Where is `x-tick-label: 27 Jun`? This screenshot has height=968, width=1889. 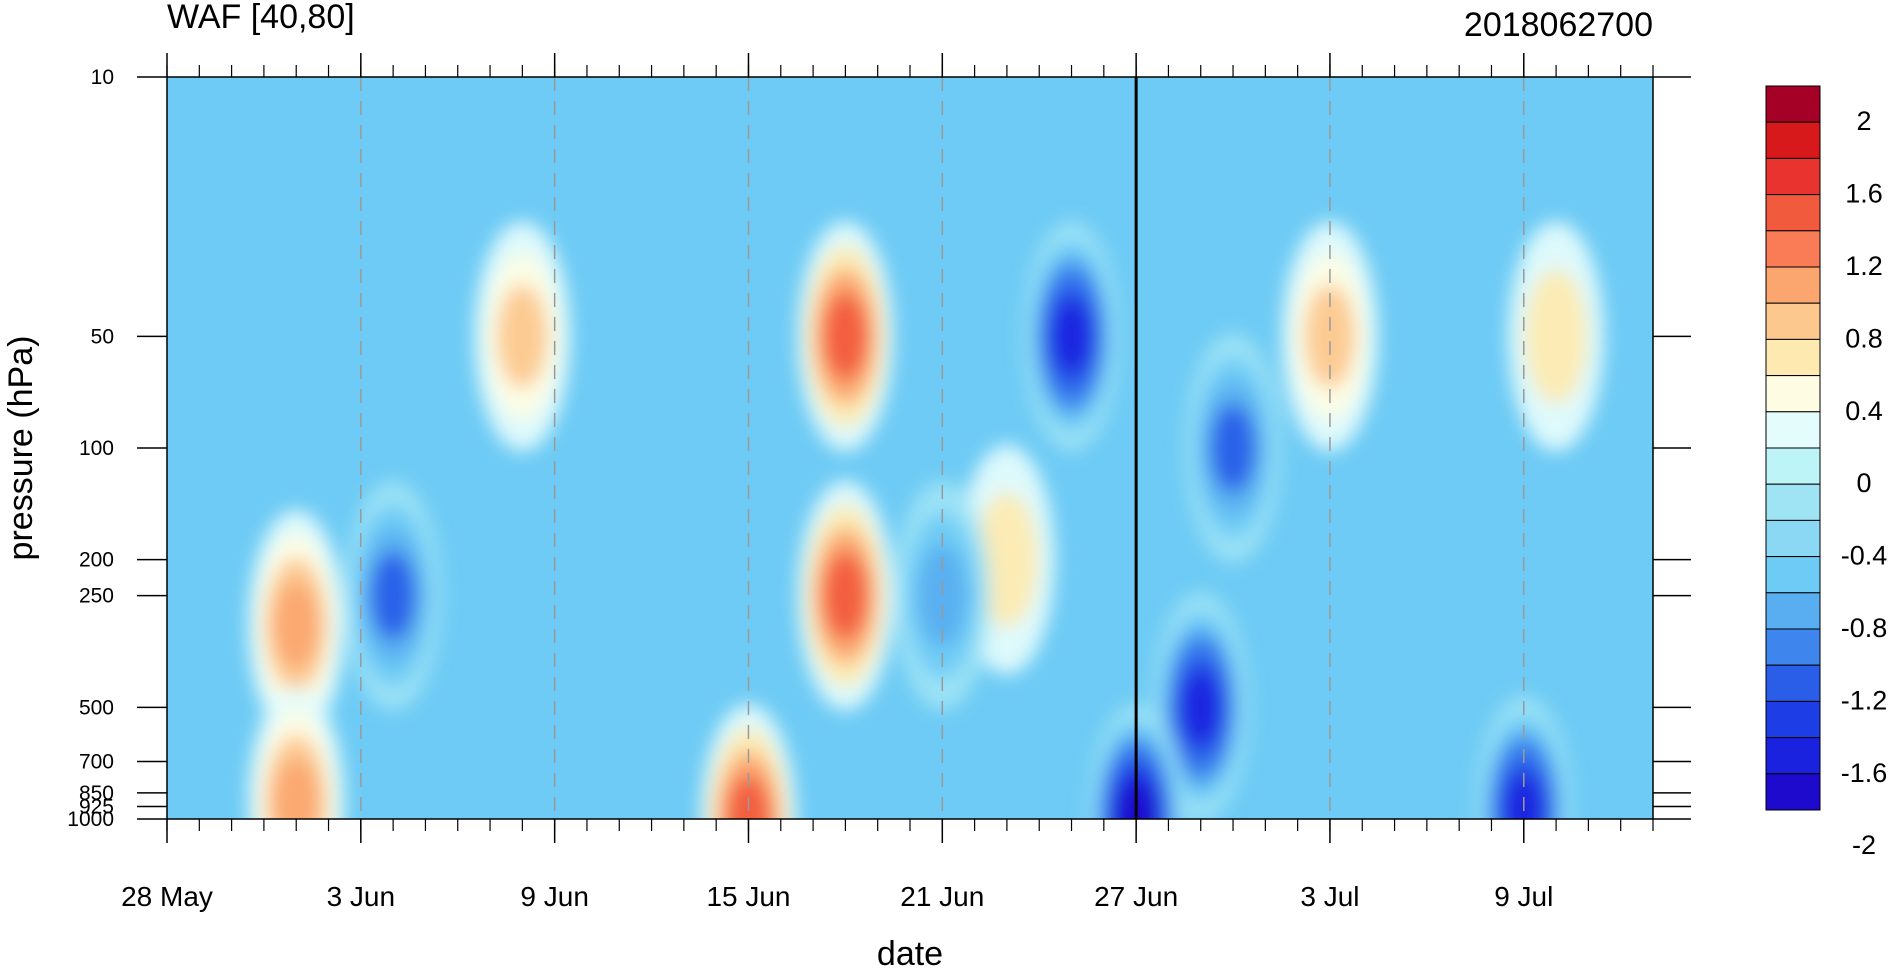 x-tick-label: 27 Jun is located at coordinates (1136, 896).